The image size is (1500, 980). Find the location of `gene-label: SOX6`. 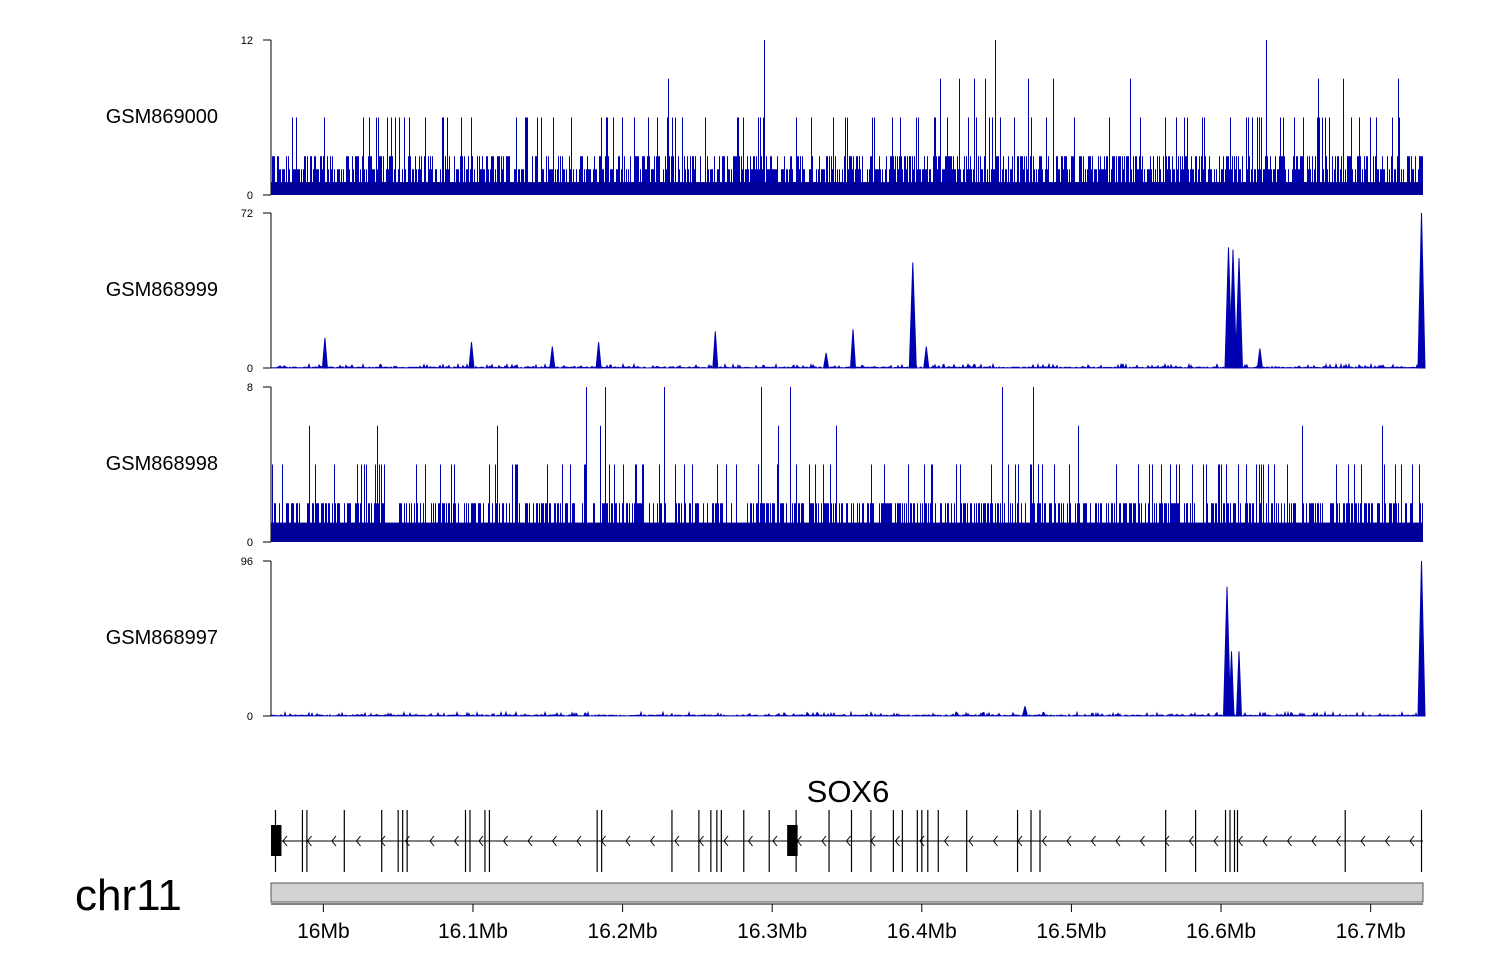

gene-label: SOX6 is located at coordinates (848, 791).